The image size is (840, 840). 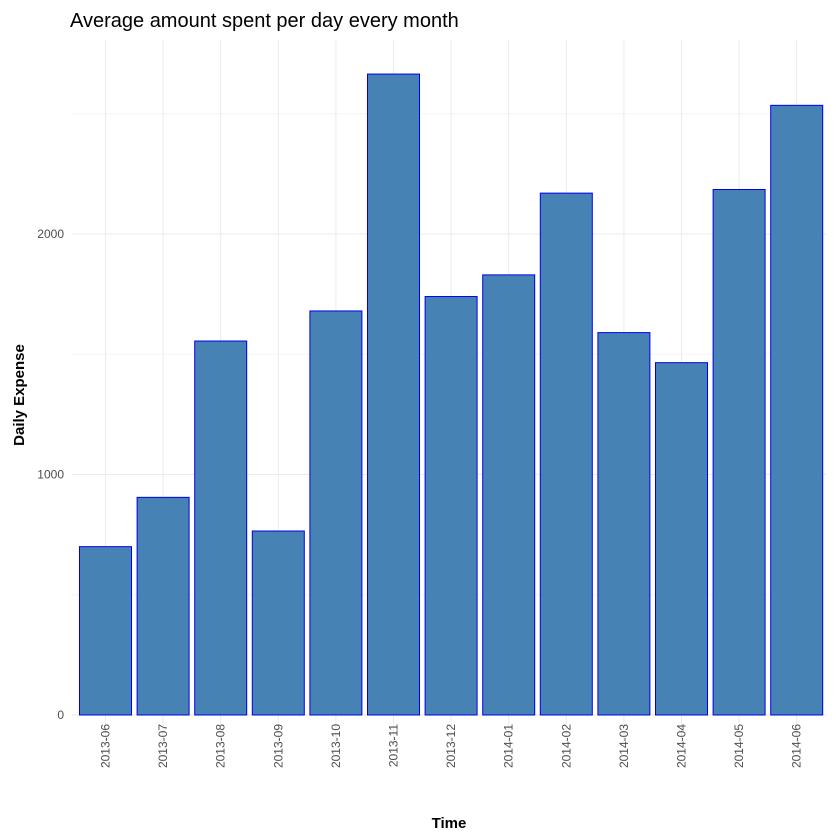 I want to click on x-axis-title: Time, so click(x=449, y=823).